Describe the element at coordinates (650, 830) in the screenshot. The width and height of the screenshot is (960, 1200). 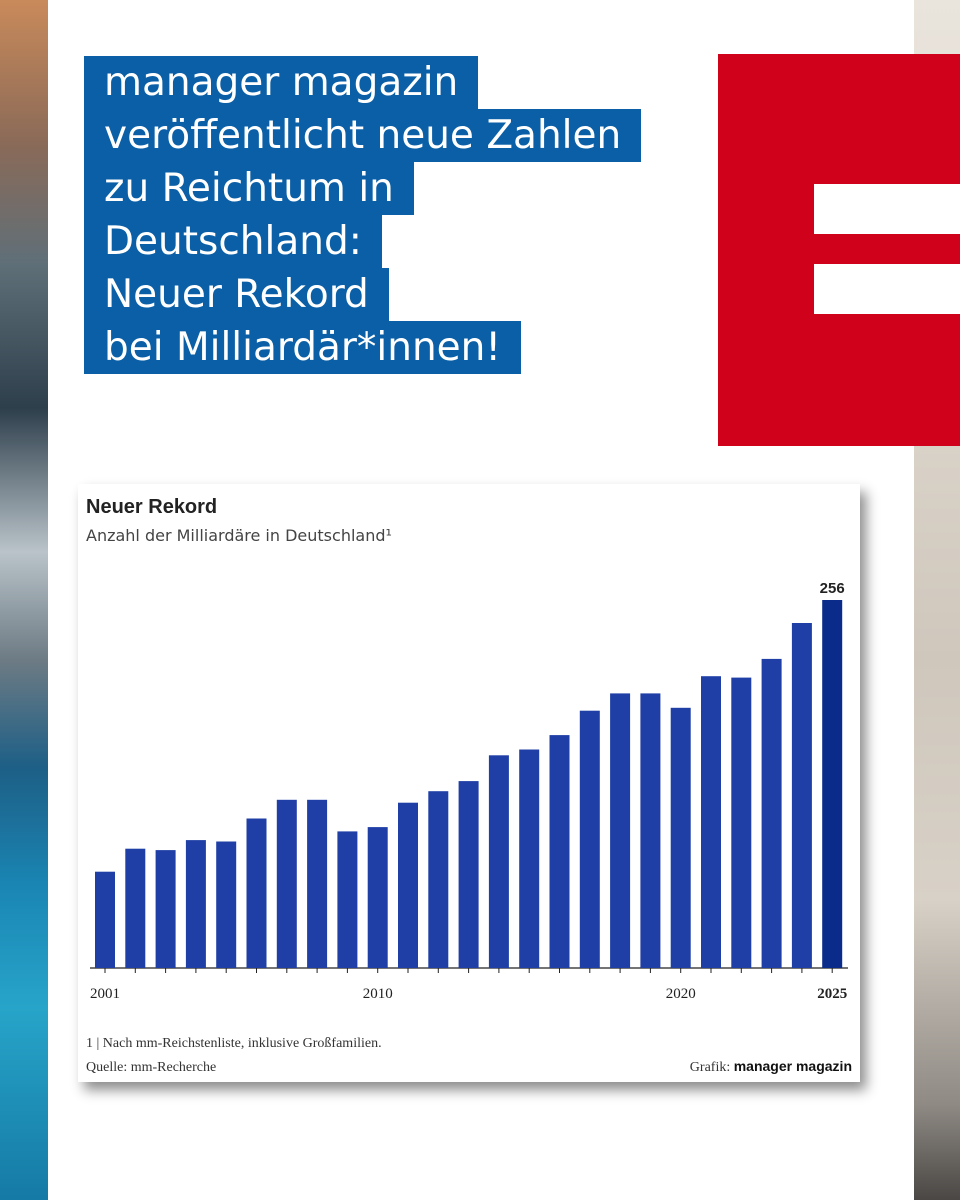
I see `bar-2019` at that location.